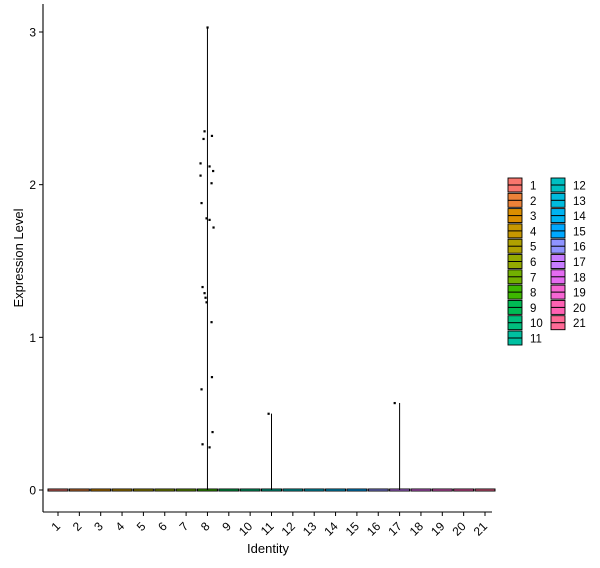 The height and width of the screenshot is (568, 600). Describe the element at coordinates (417, 529) in the screenshot. I see `x-tick-label-18: 18` at that location.